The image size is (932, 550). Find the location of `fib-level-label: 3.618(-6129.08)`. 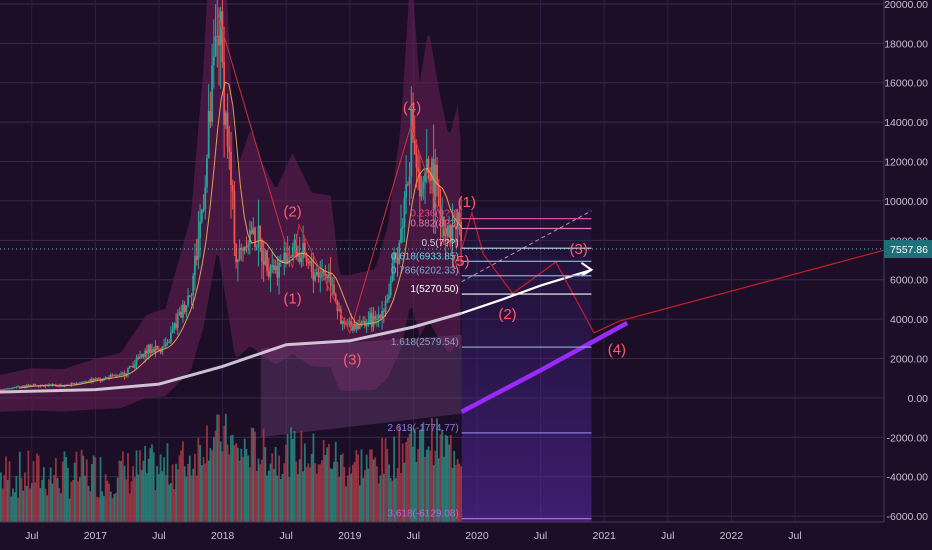

fib-level-label: 3.618(-6129.08) is located at coordinates (423, 514).